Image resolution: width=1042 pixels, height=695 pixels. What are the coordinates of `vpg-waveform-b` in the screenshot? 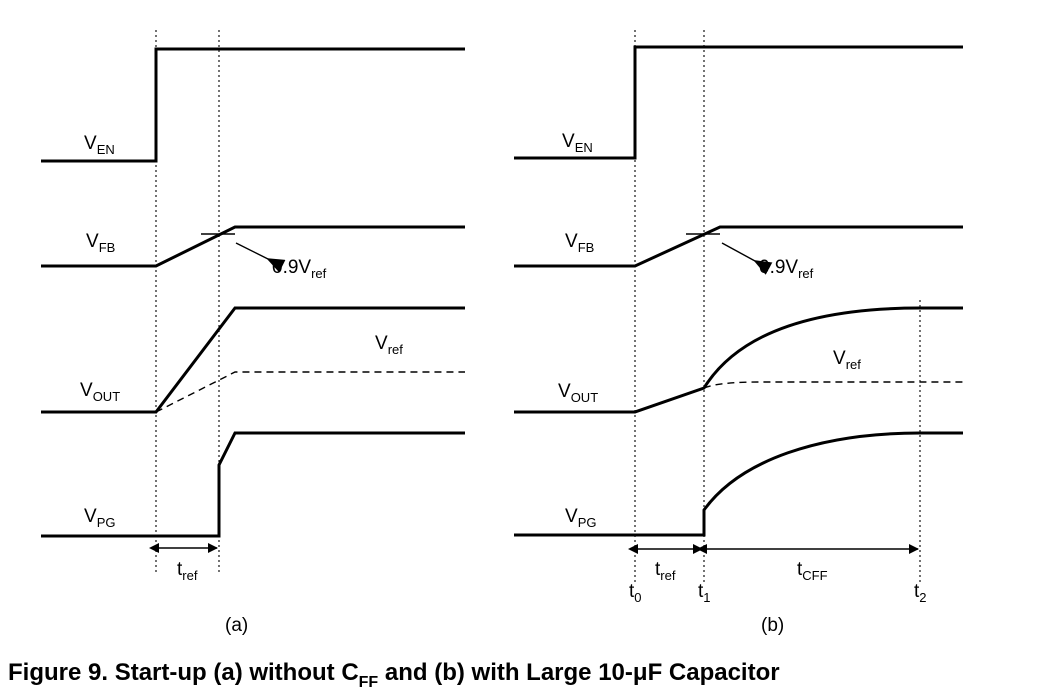 It's located at (738, 484).